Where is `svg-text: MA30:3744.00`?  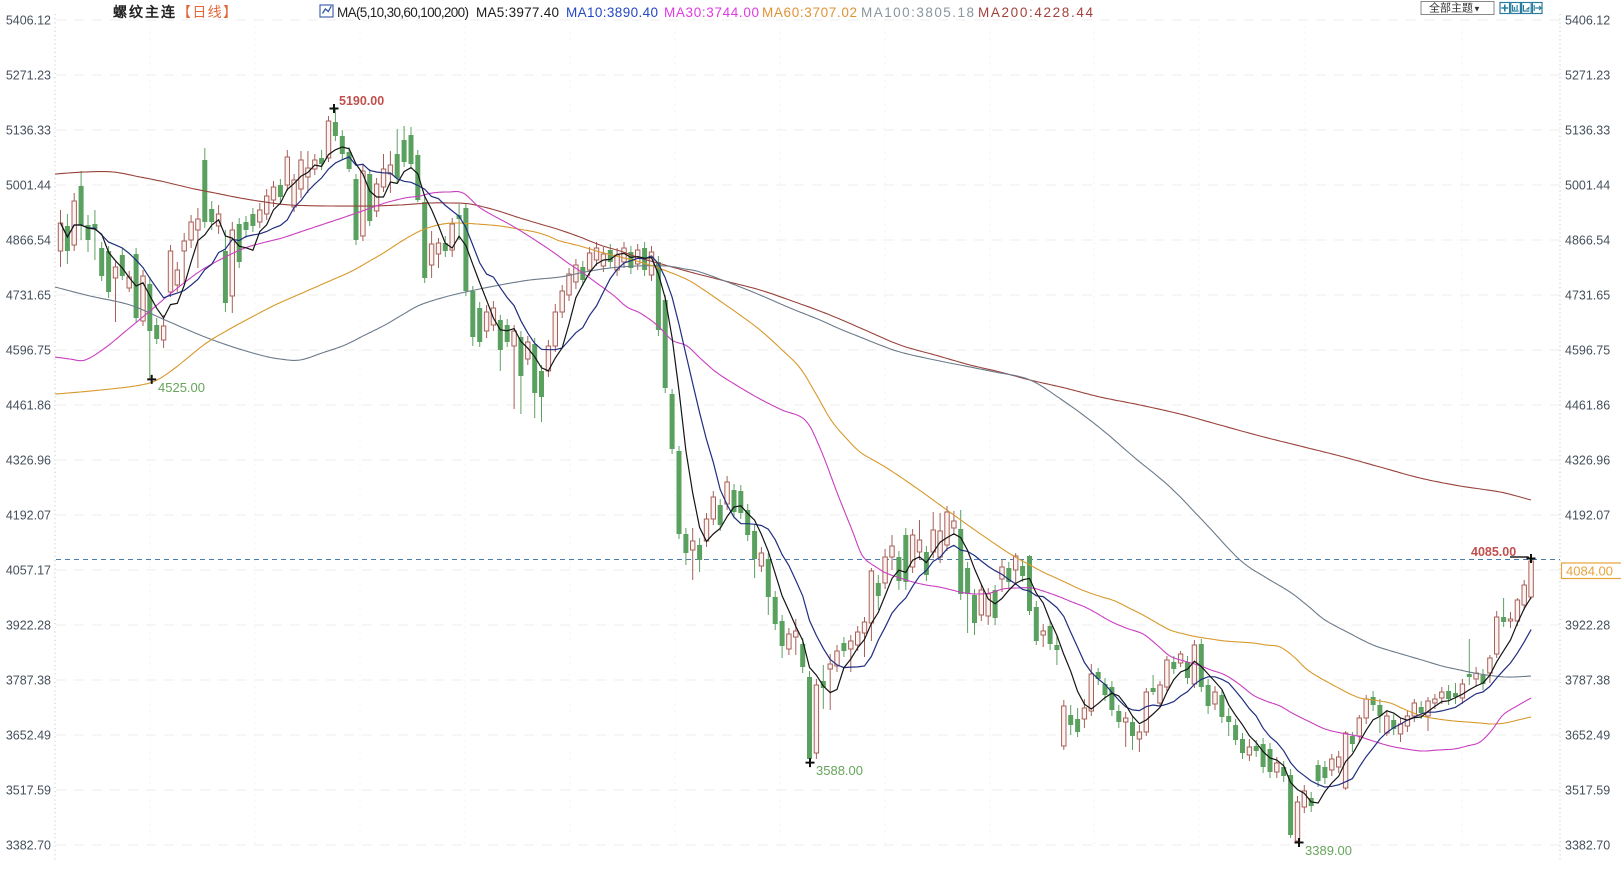 svg-text: MA30:3744.00 is located at coordinates (711, 12).